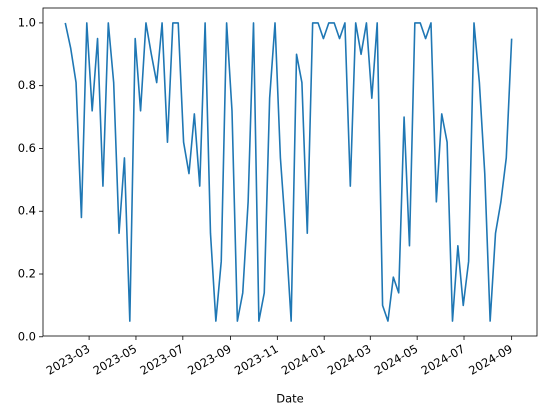 Image resolution: width=547 pixels, height=420 pixels. I want to click on x-tick-label: 2024-03, so click(349, 360).